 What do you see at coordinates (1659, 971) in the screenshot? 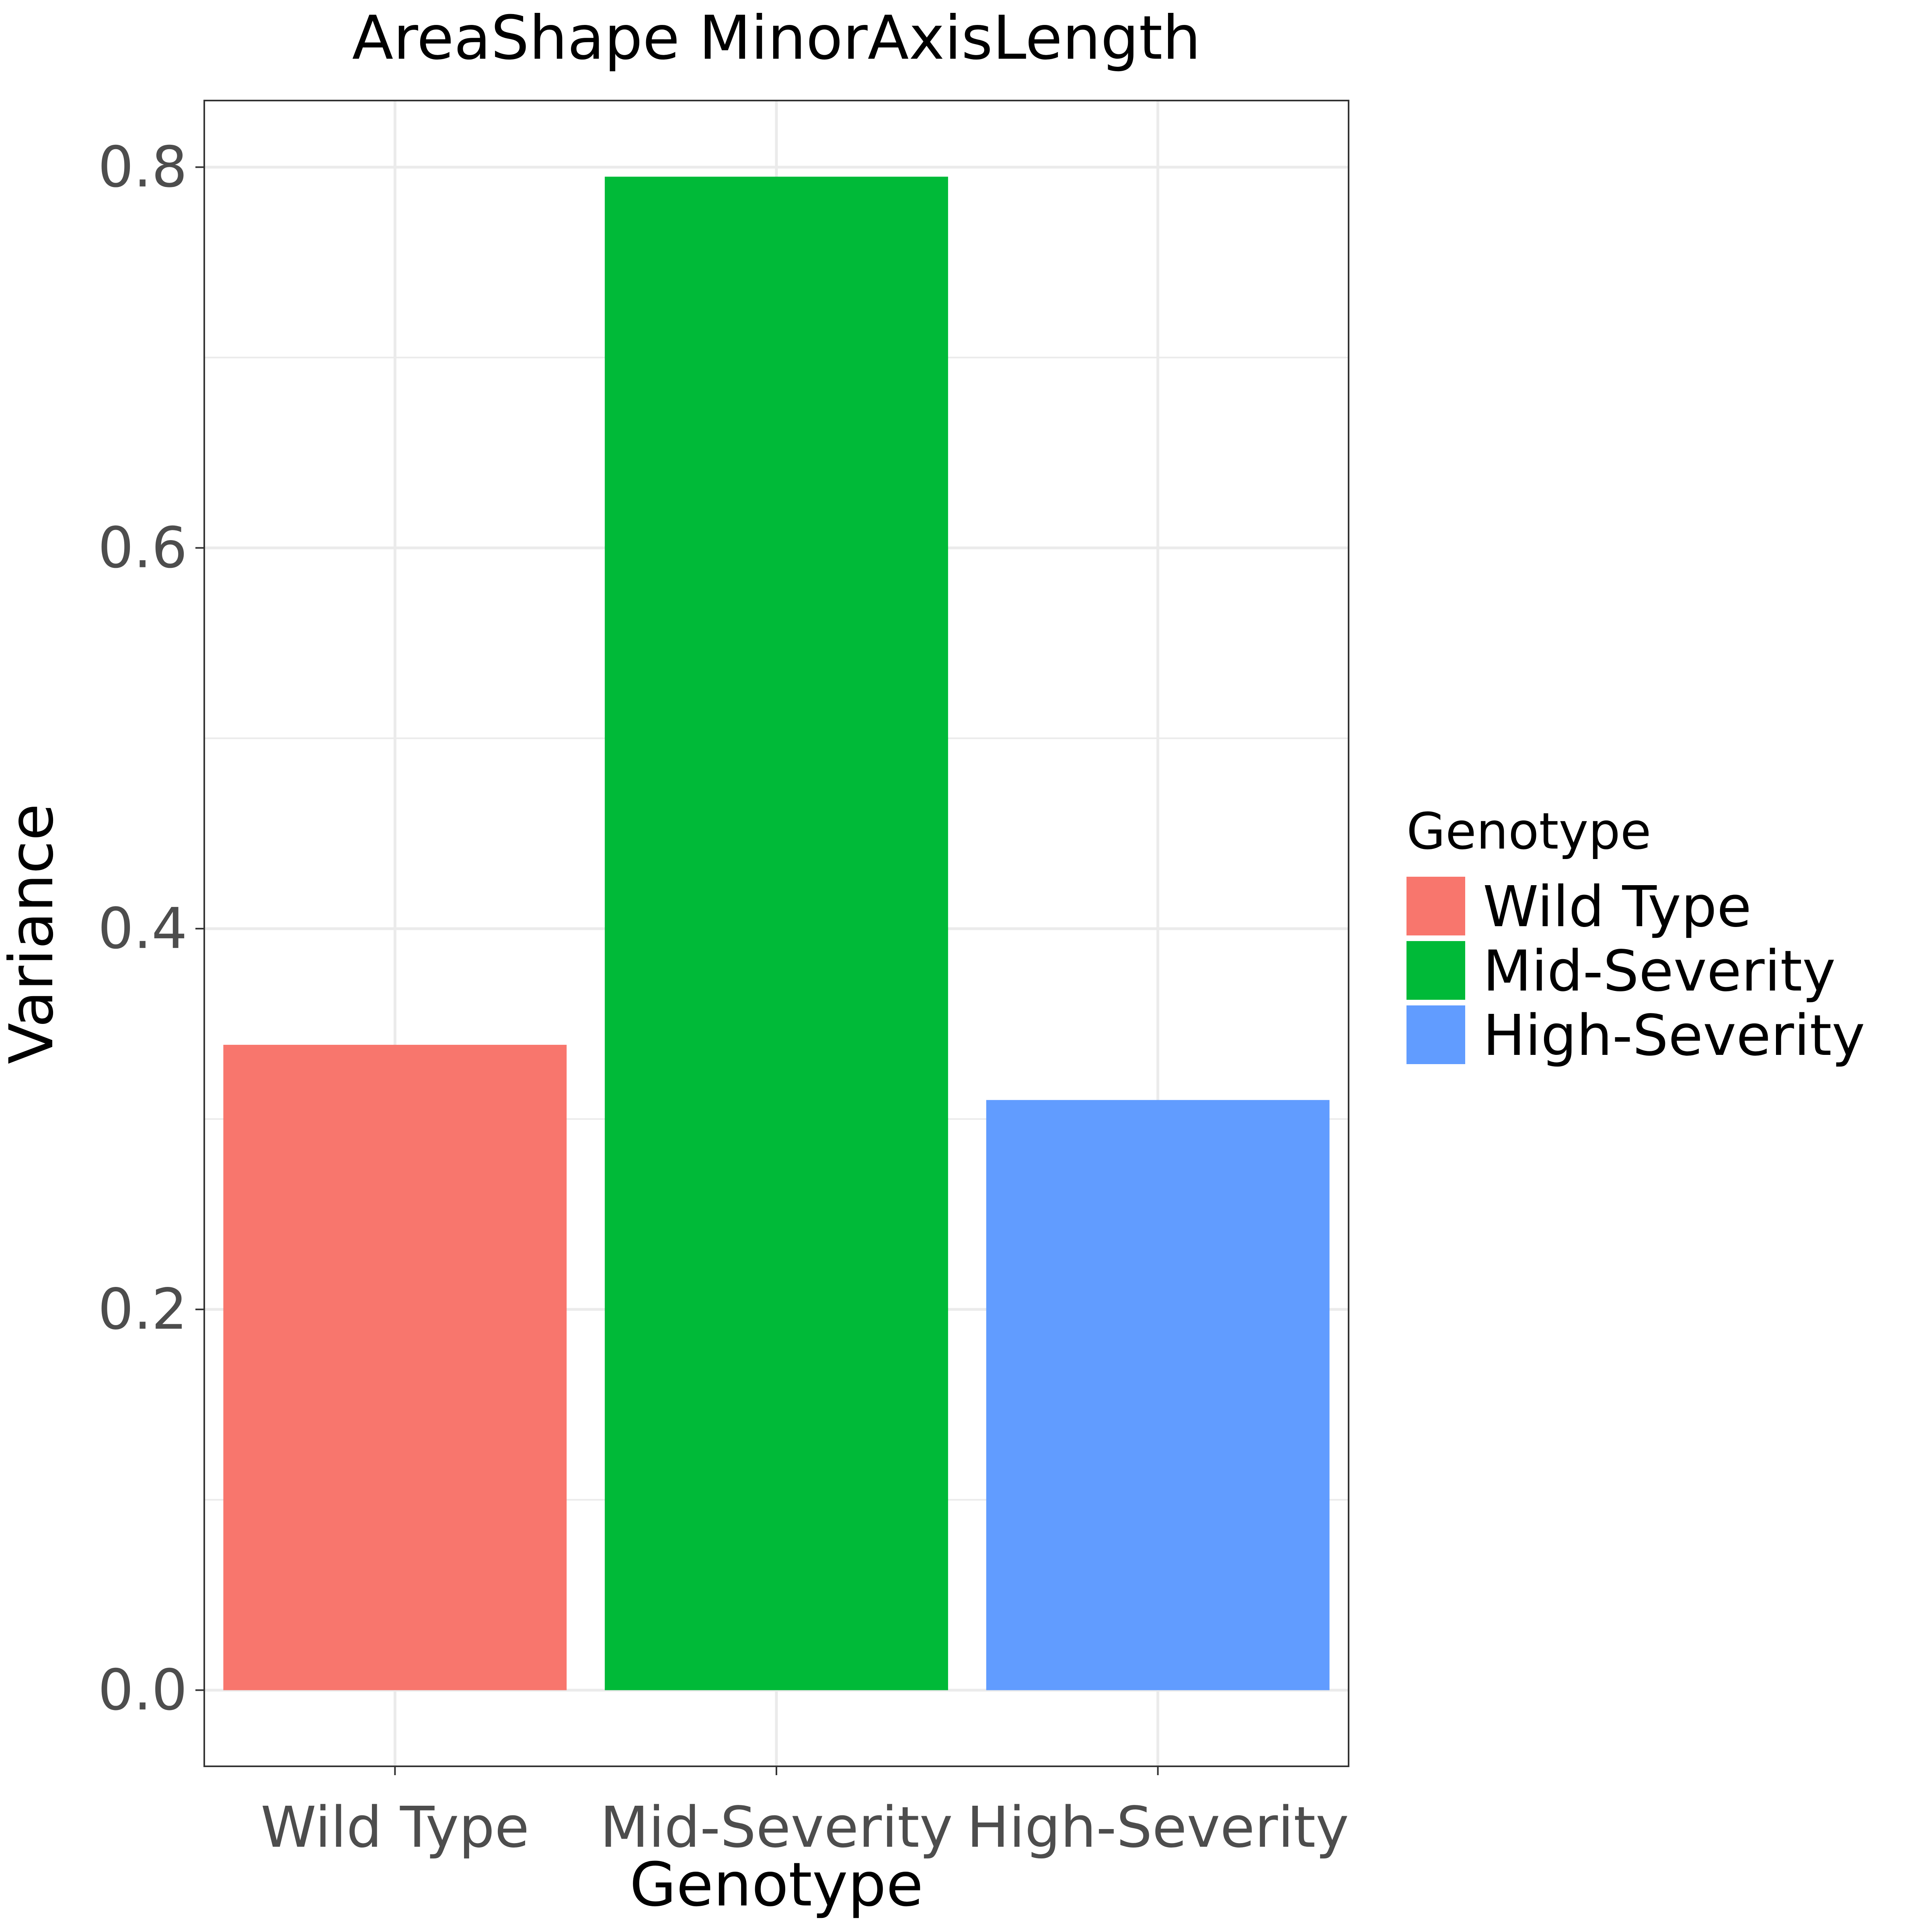
I see `legend-label: Mid-Severity` at bounding box center [1659, 971].